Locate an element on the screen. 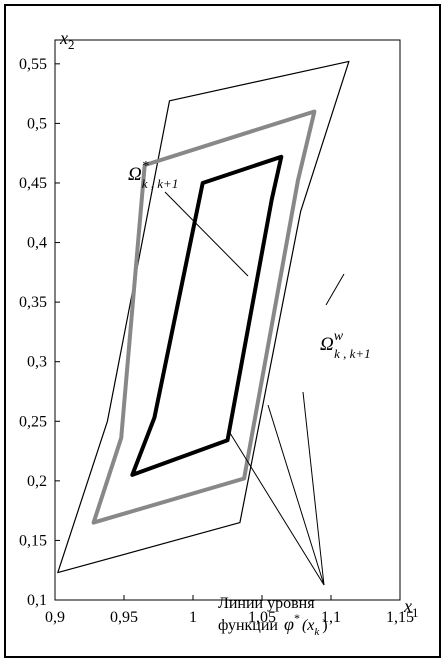  x-tick-label: 1,15 is located at coordinates (400, 617).